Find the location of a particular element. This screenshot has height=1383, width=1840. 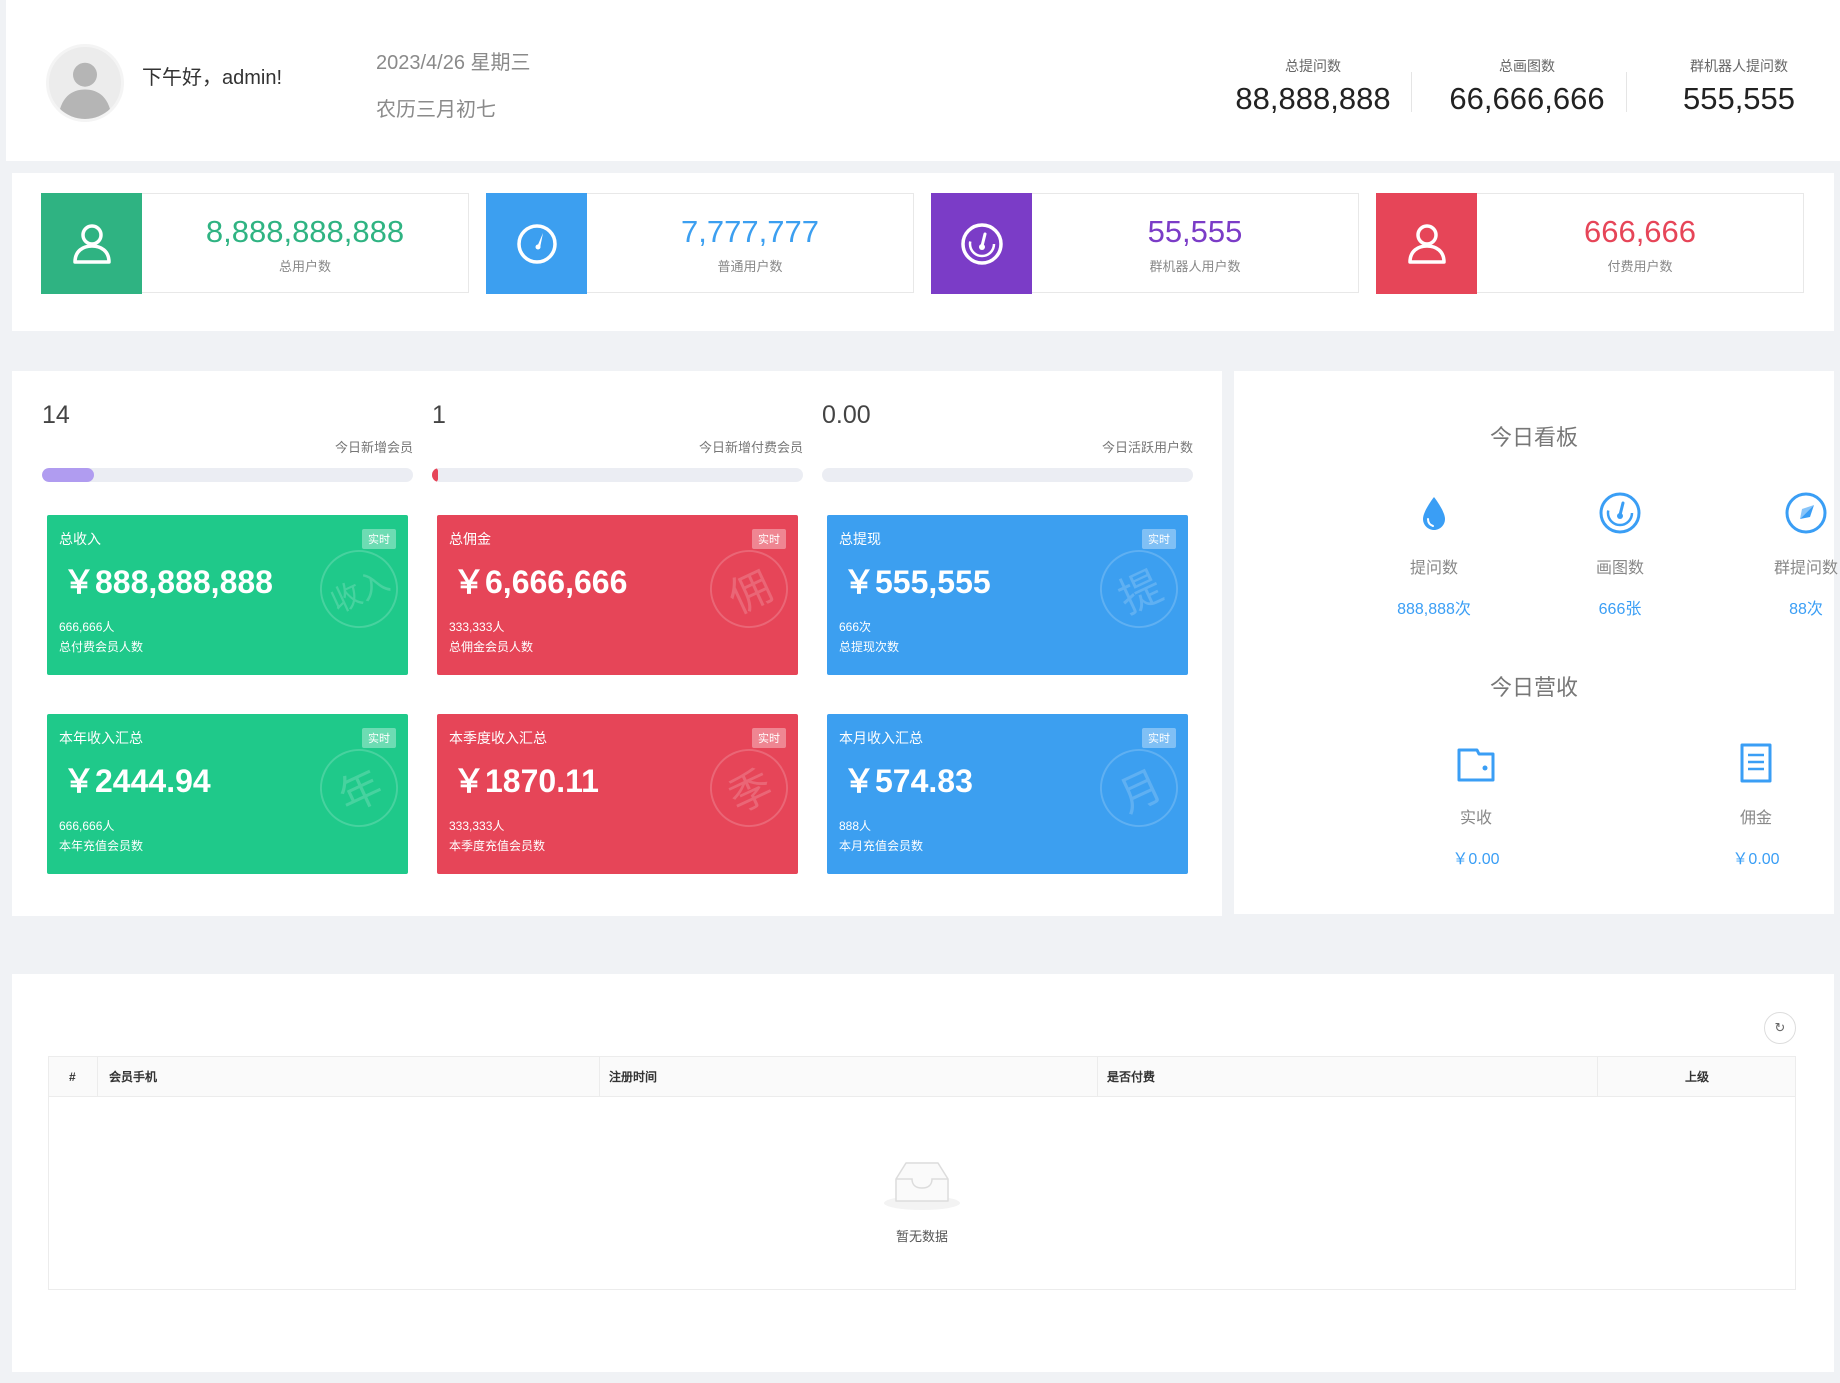

watermark-seal: 年 is located at coordinates (357, 788).